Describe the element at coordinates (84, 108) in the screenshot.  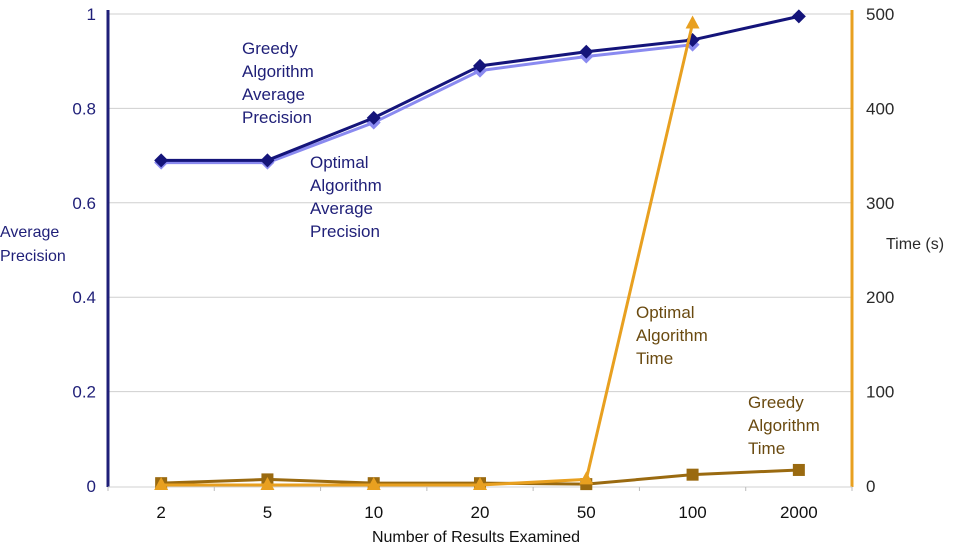
I see `left-tick-label: 0.8` at that location.